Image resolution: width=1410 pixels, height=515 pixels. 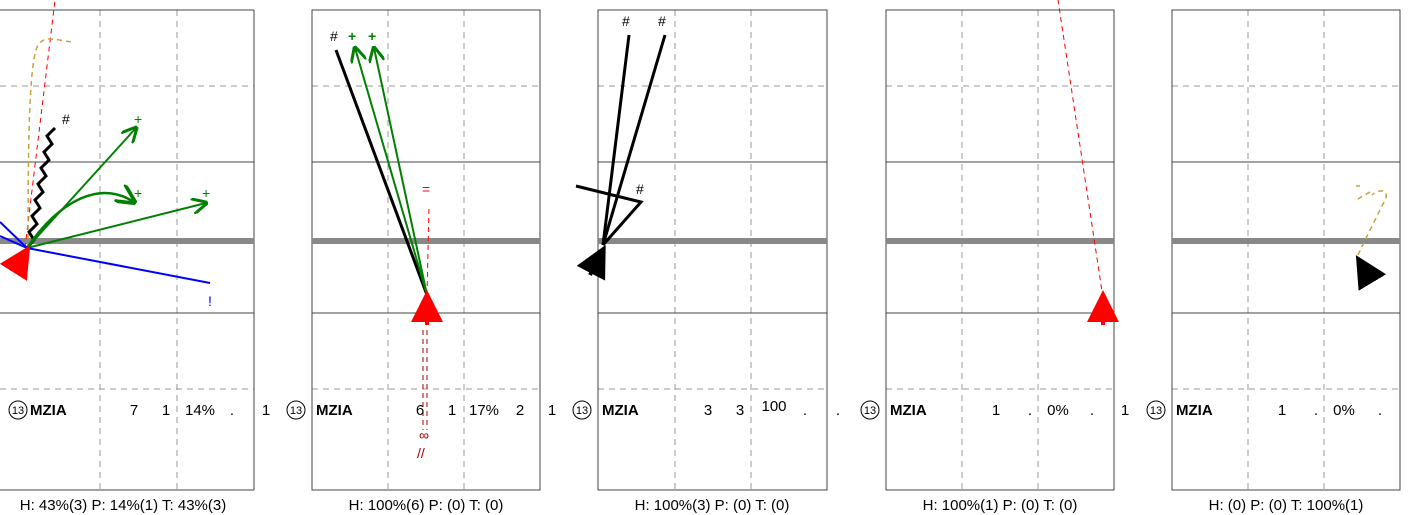 I want to click on panel-3-marker-0: #, so click(x=626, y=21).